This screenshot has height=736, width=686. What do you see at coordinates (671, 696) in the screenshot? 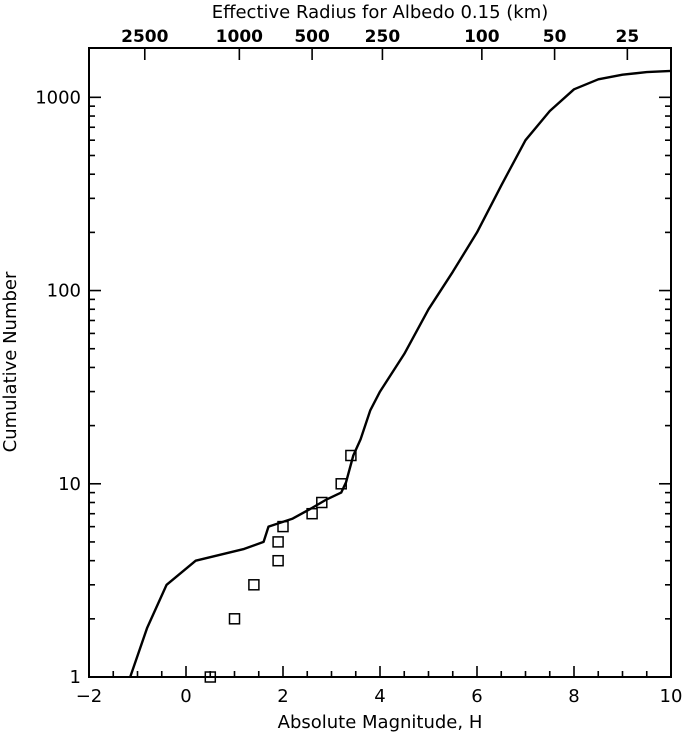
I see `x-tick-label: 10` at bounding box center [671, 696].